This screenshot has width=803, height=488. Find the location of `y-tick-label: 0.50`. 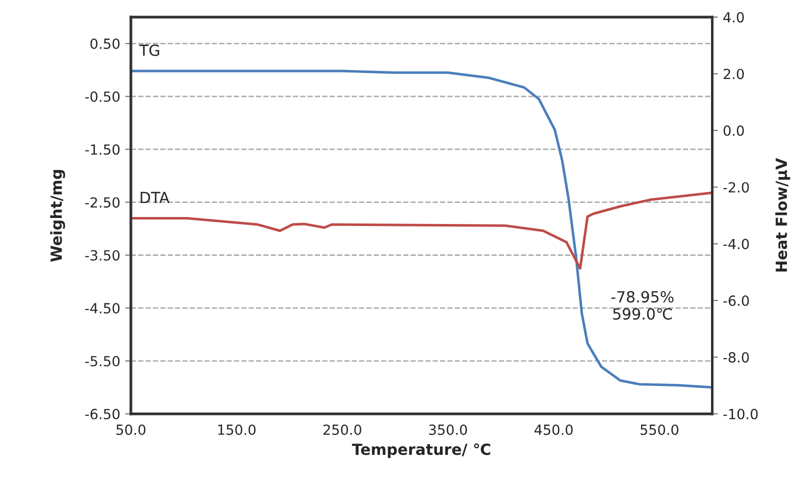

y-tick-label: 0.50 is located at coordinates (105, 44).